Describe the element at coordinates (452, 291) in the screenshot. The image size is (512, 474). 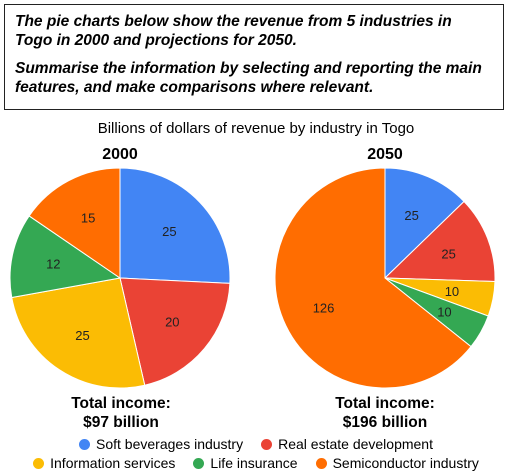
I see `data-label-2050-information-services: 10` at that location.